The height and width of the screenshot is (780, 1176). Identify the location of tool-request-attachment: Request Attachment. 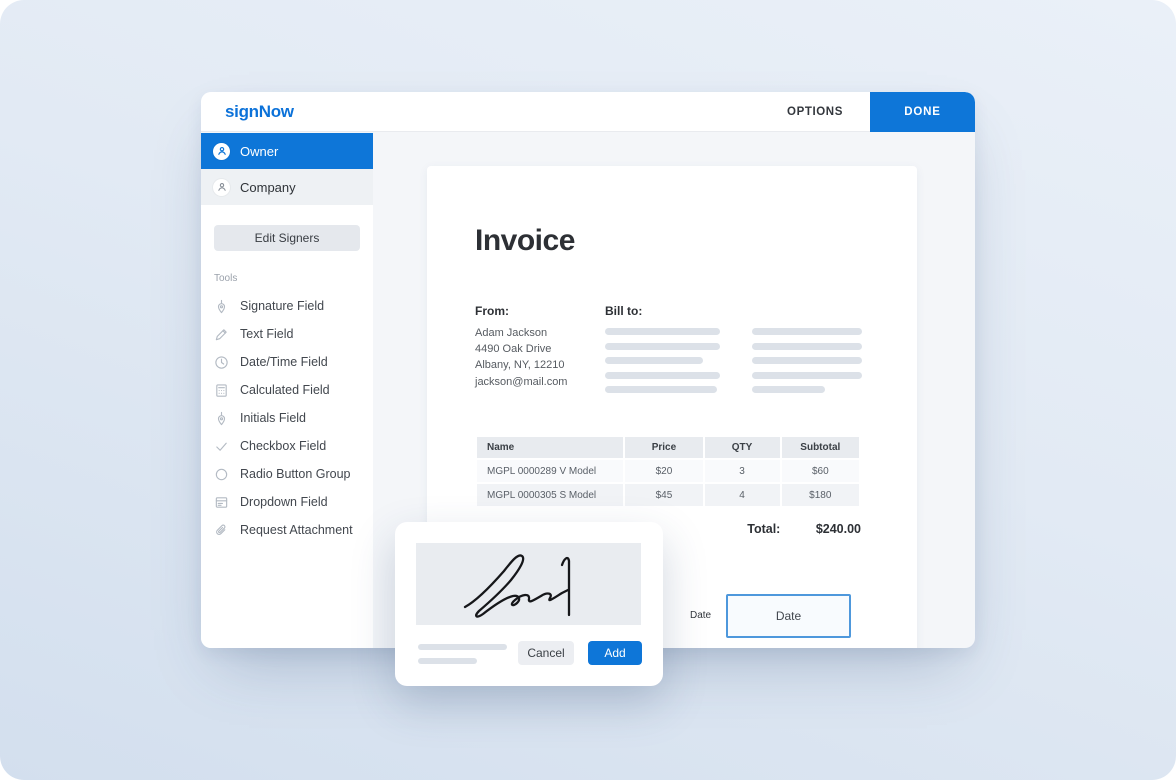
(287, 530).